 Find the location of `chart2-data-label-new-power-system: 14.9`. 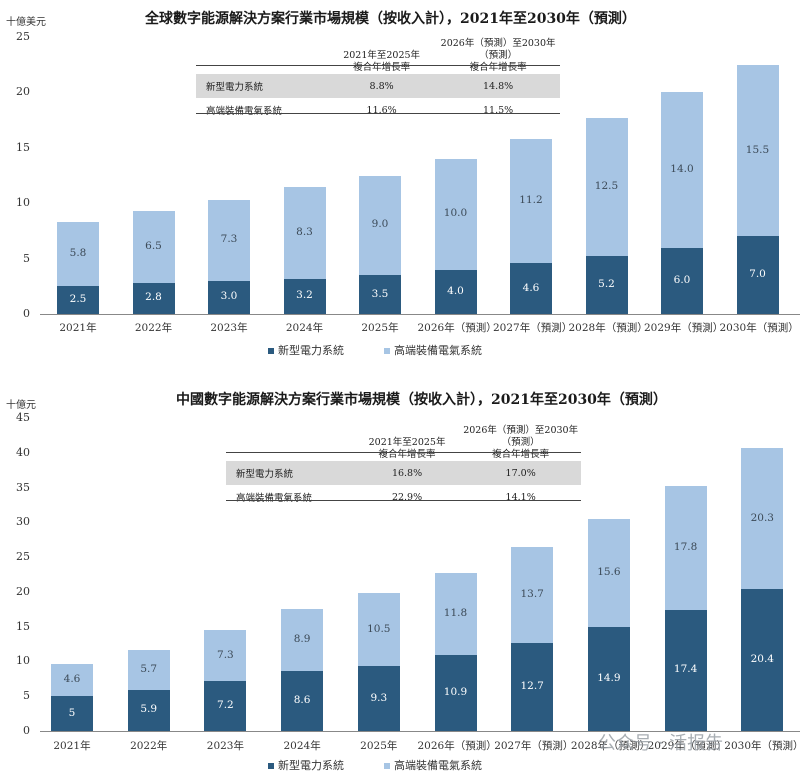

chart2-data-label-new-power-system: 14.9 is located at coordinates (609, 678).